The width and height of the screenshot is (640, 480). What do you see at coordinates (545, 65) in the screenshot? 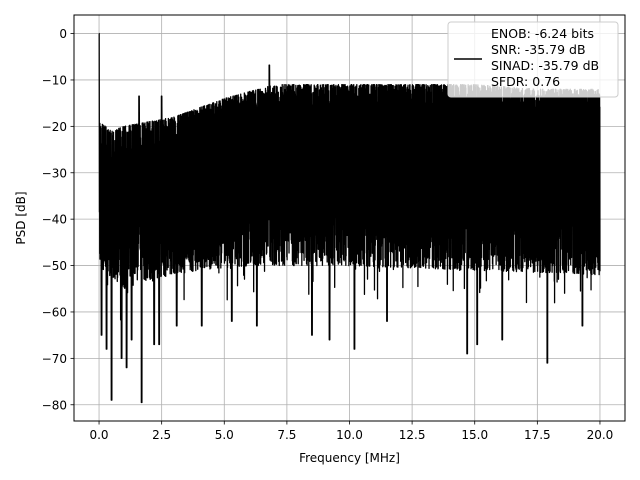
I see `legend-entry-sinad: SINAD: -35.79 dB` at bounding box center [545, 65].